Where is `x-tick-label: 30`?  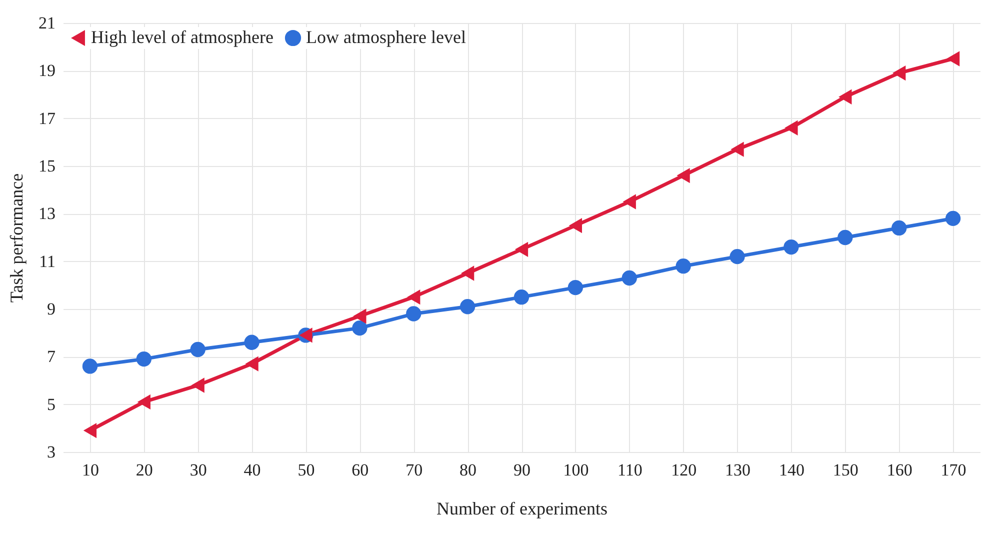 x-tick-label: 30 is located at coordinates (198, 470).